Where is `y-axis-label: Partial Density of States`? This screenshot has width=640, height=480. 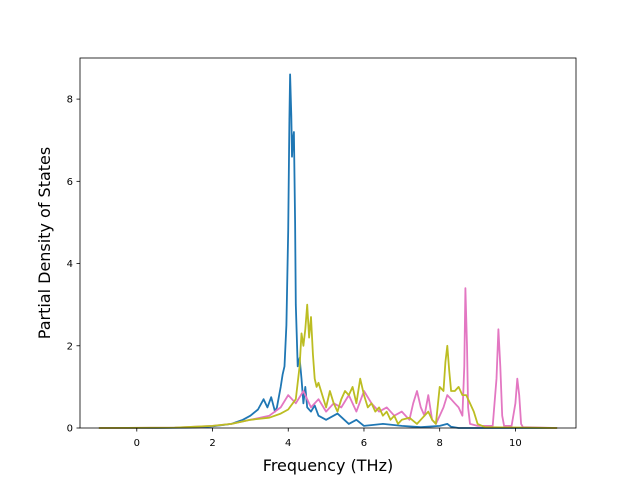 y-axis-label: Partial Density of States is located at coordinates (44, 243).